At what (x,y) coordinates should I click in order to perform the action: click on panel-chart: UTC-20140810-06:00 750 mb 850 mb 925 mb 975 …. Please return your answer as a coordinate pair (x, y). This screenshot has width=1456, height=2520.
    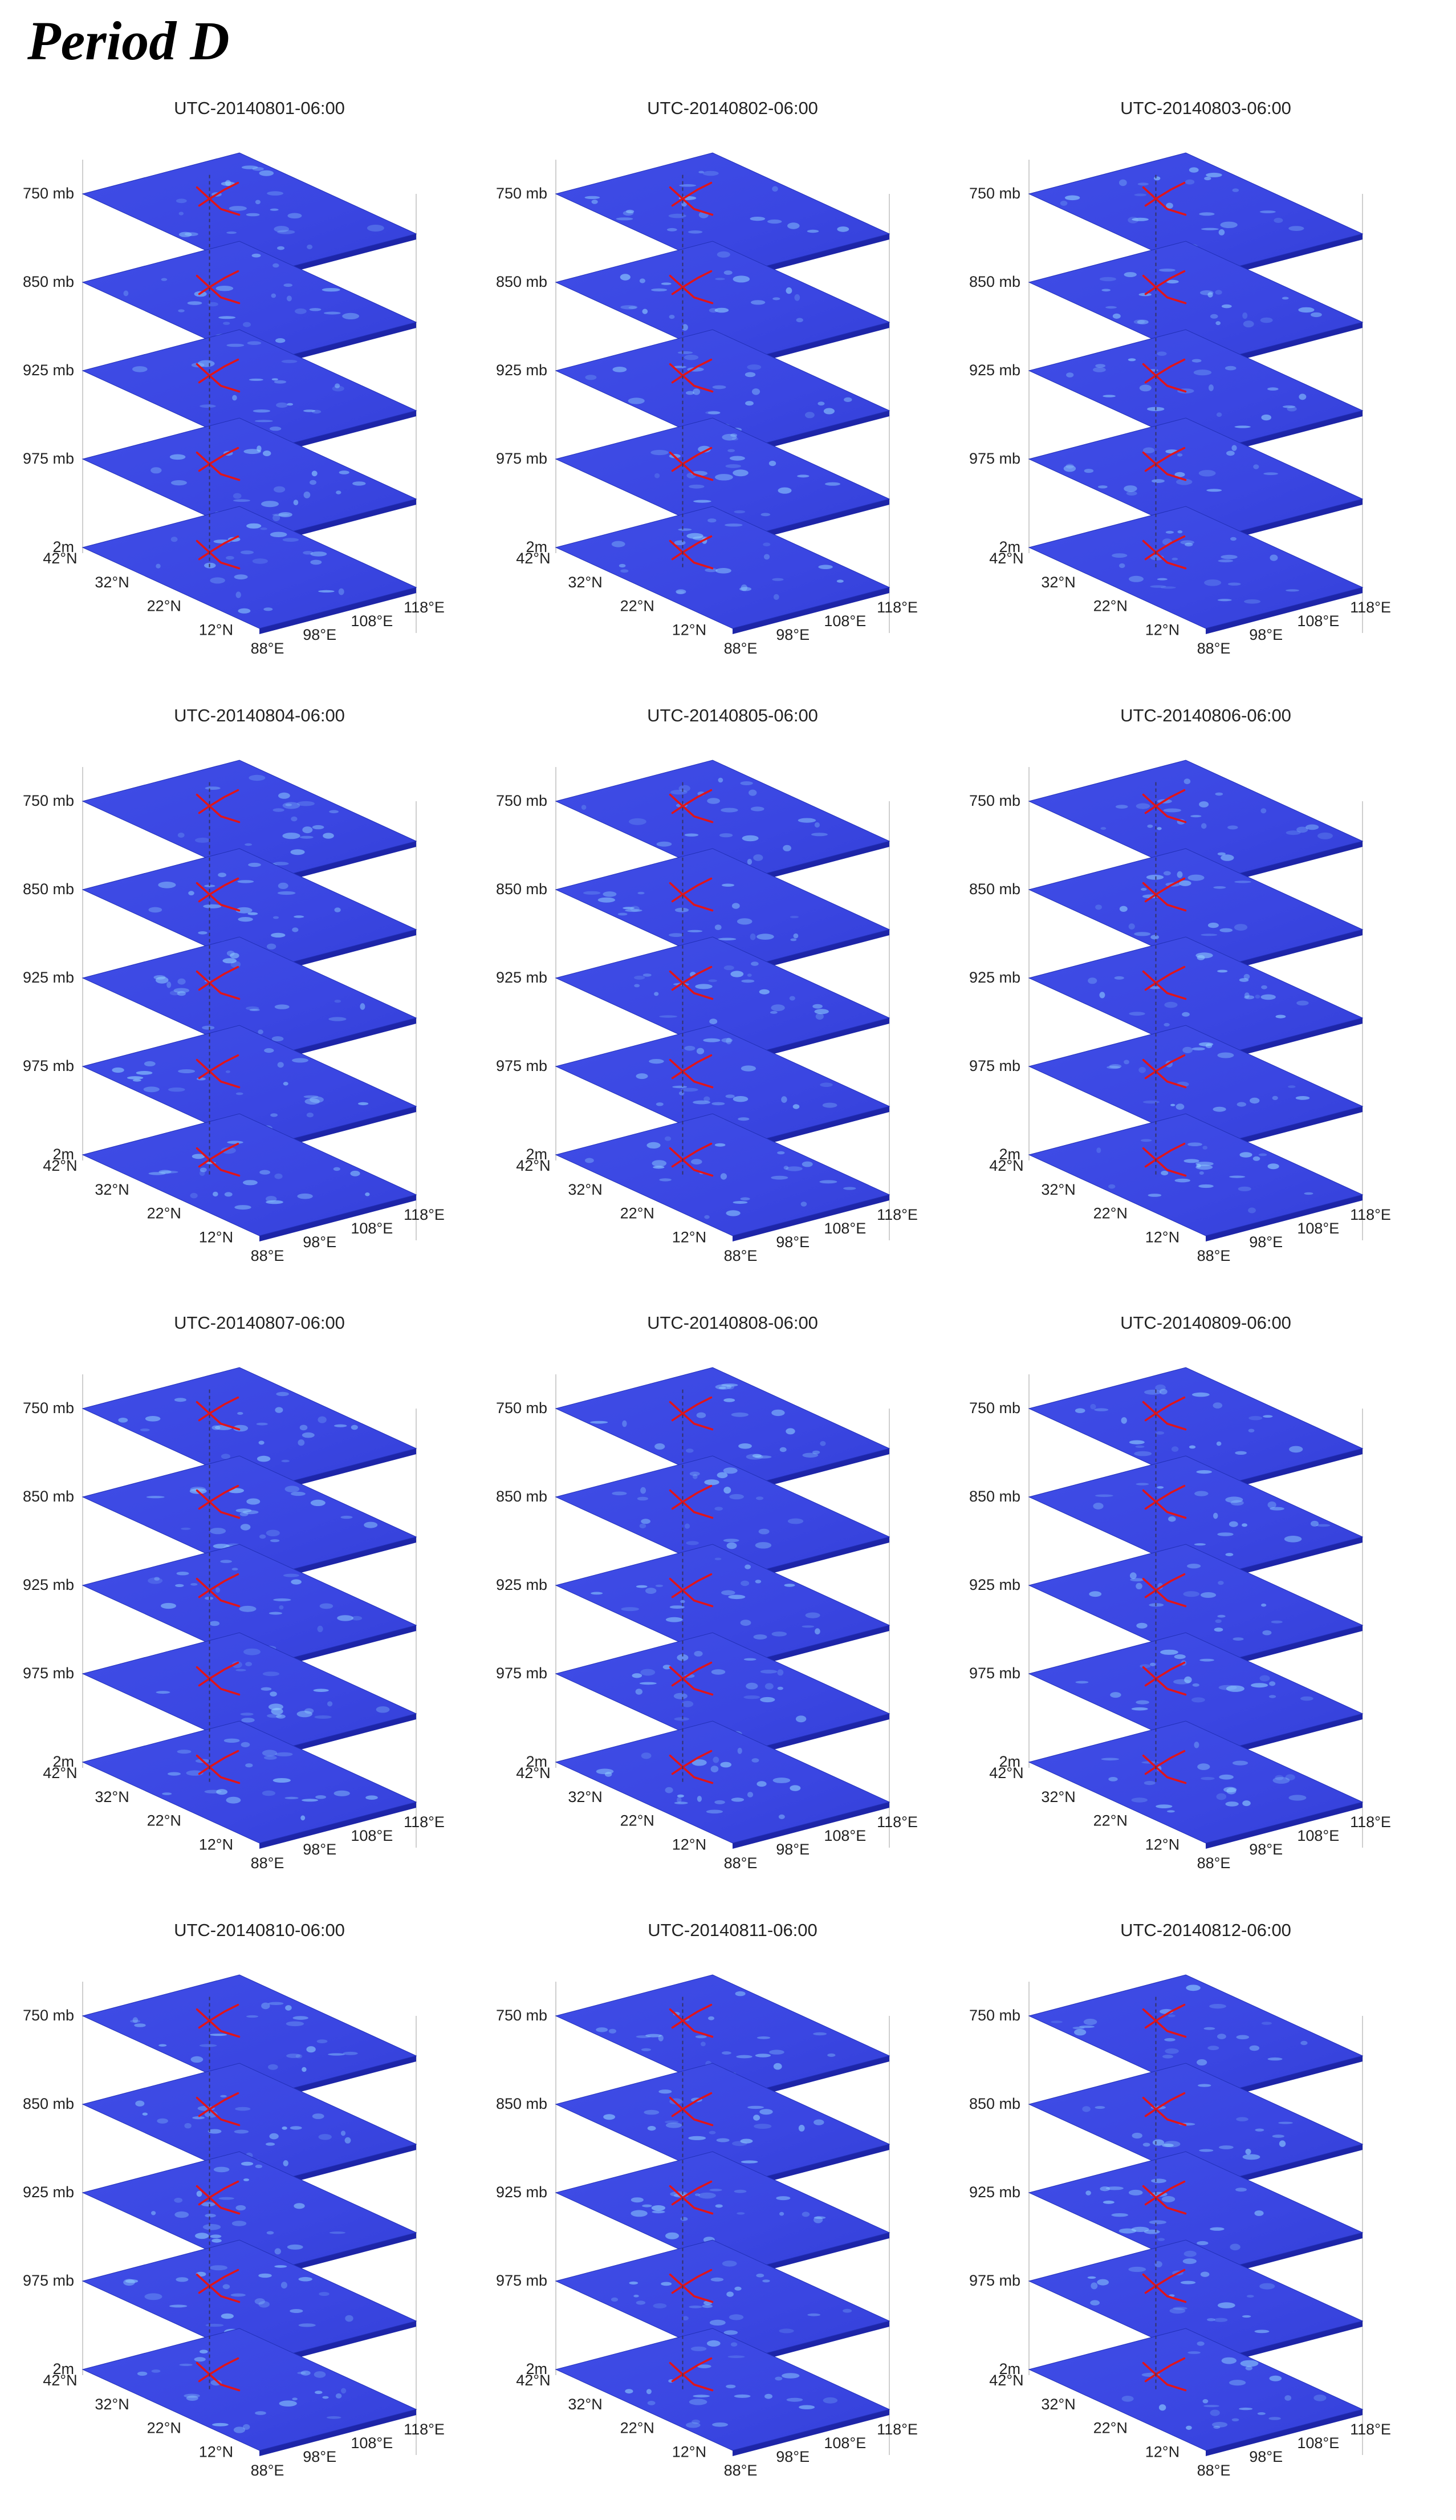
    Looking at the image, I should click on (234, 2199).